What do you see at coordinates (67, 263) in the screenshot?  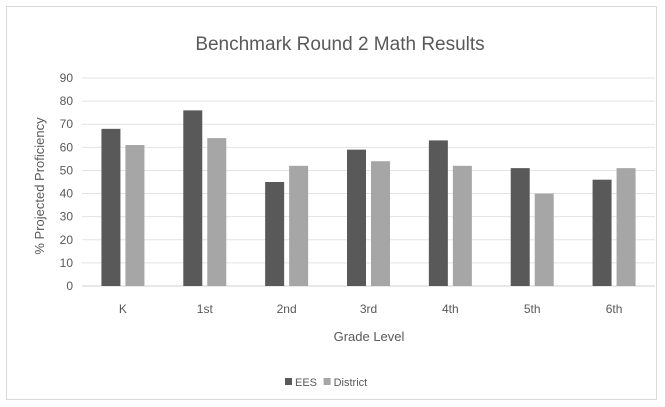 I see `y-tick-label: 10` at bounding box center [67, 263].